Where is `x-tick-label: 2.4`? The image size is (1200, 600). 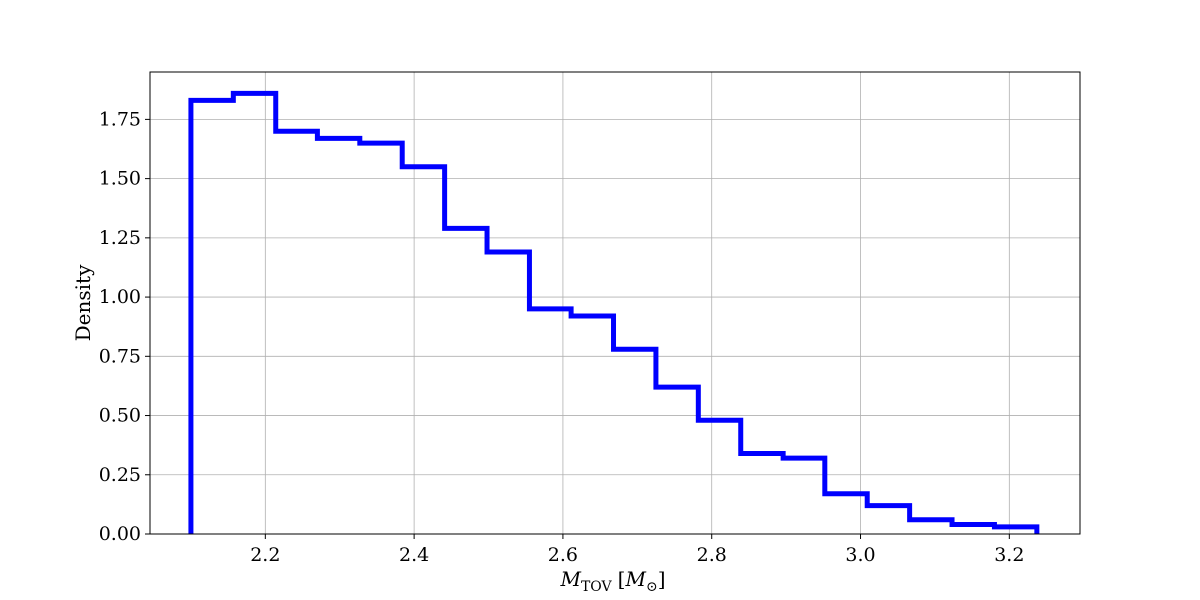 x-tick-label: 2.4 is located at coordinates (414, 555).